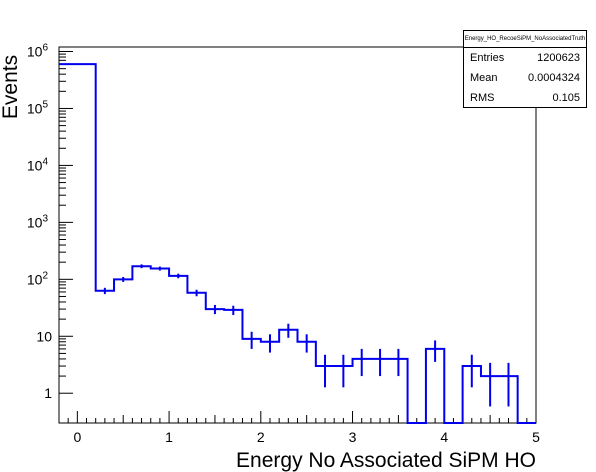 This screenshot has width=596, height=472. I want to click on stats-rms-label: RMS, so click(482, 98).